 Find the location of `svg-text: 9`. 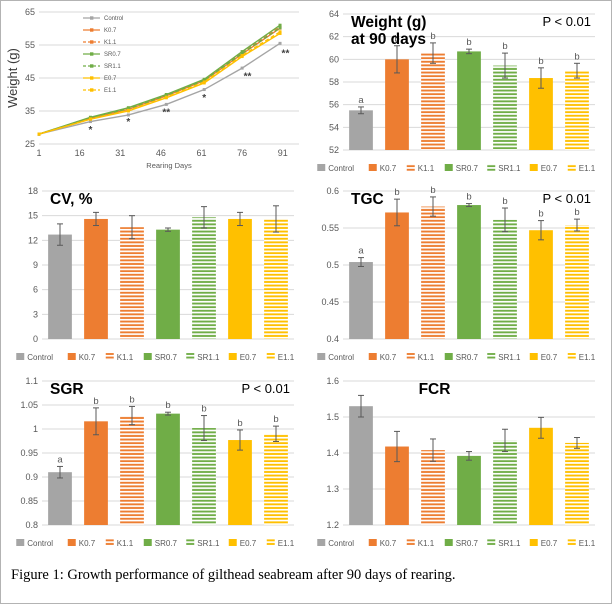

svg-text: 9 is located at coordinates (35, 265).